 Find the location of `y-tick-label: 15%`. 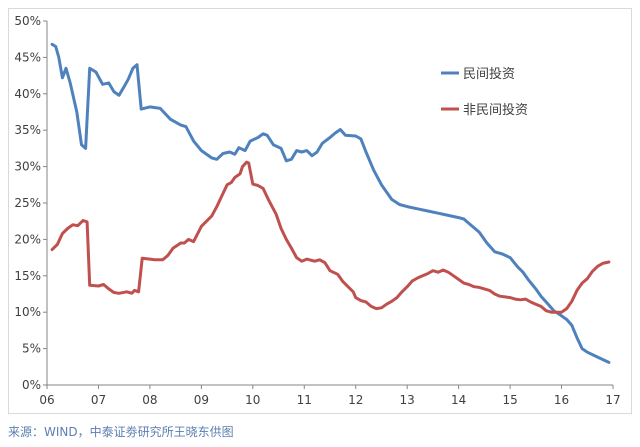

y-tick-label: 15% is located at coordinates (27, 276).